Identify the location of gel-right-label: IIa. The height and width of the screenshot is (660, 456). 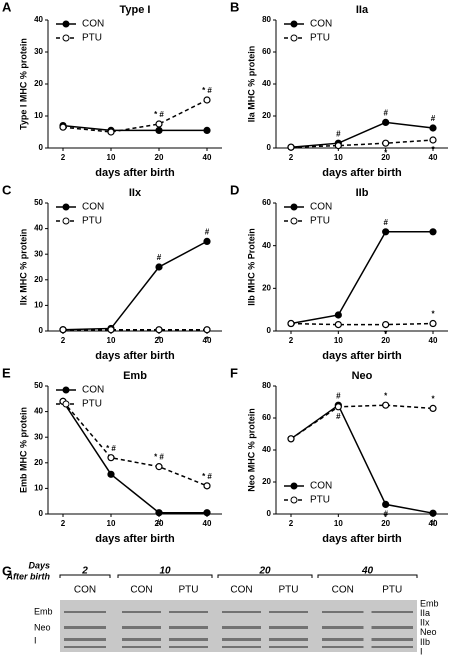
(425, 613).